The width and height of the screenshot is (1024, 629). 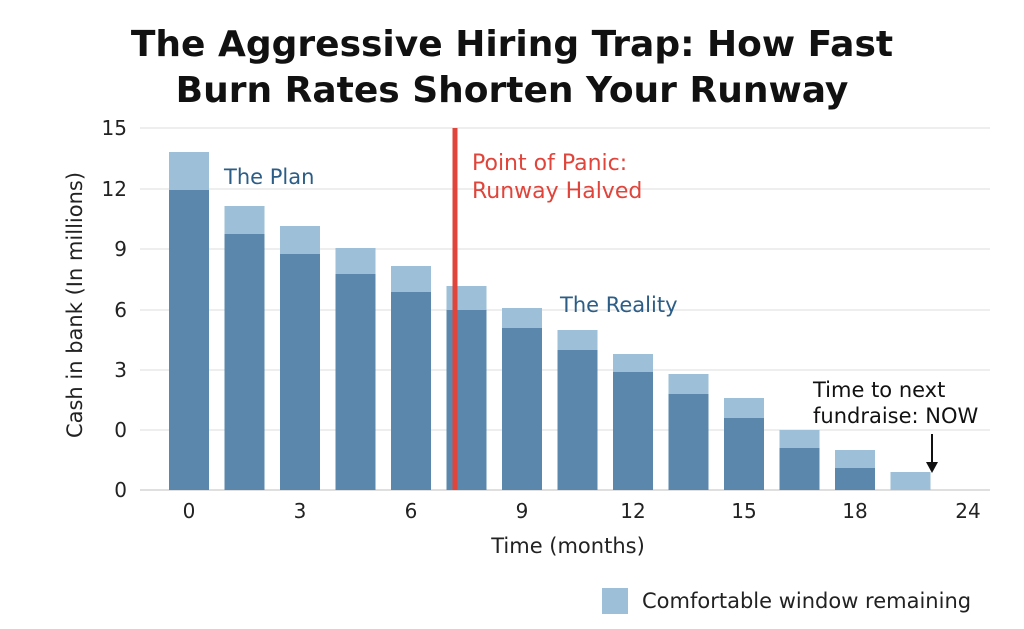 I want to click on legend-label: Comfortable window remaining, so click(x=807, y=601).